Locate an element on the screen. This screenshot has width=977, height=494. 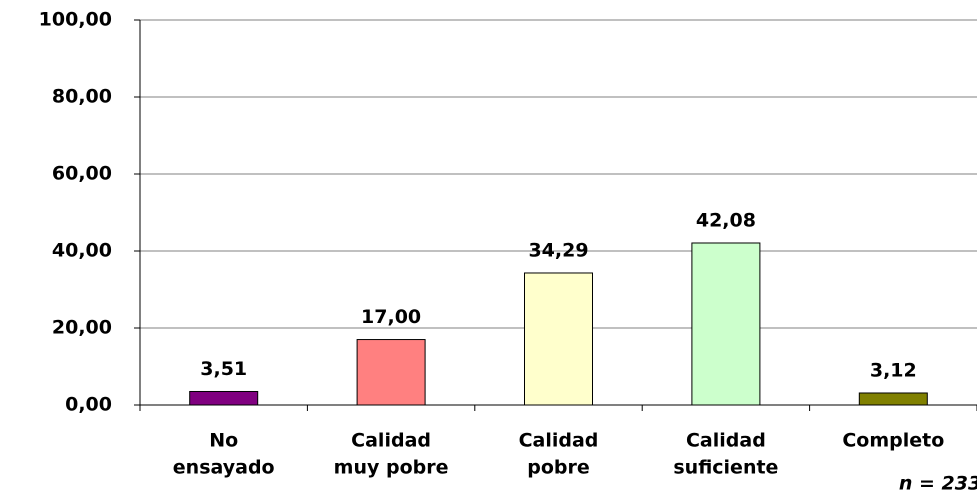
x-tick-label: muy pobre is located at coordinates (391, 468).